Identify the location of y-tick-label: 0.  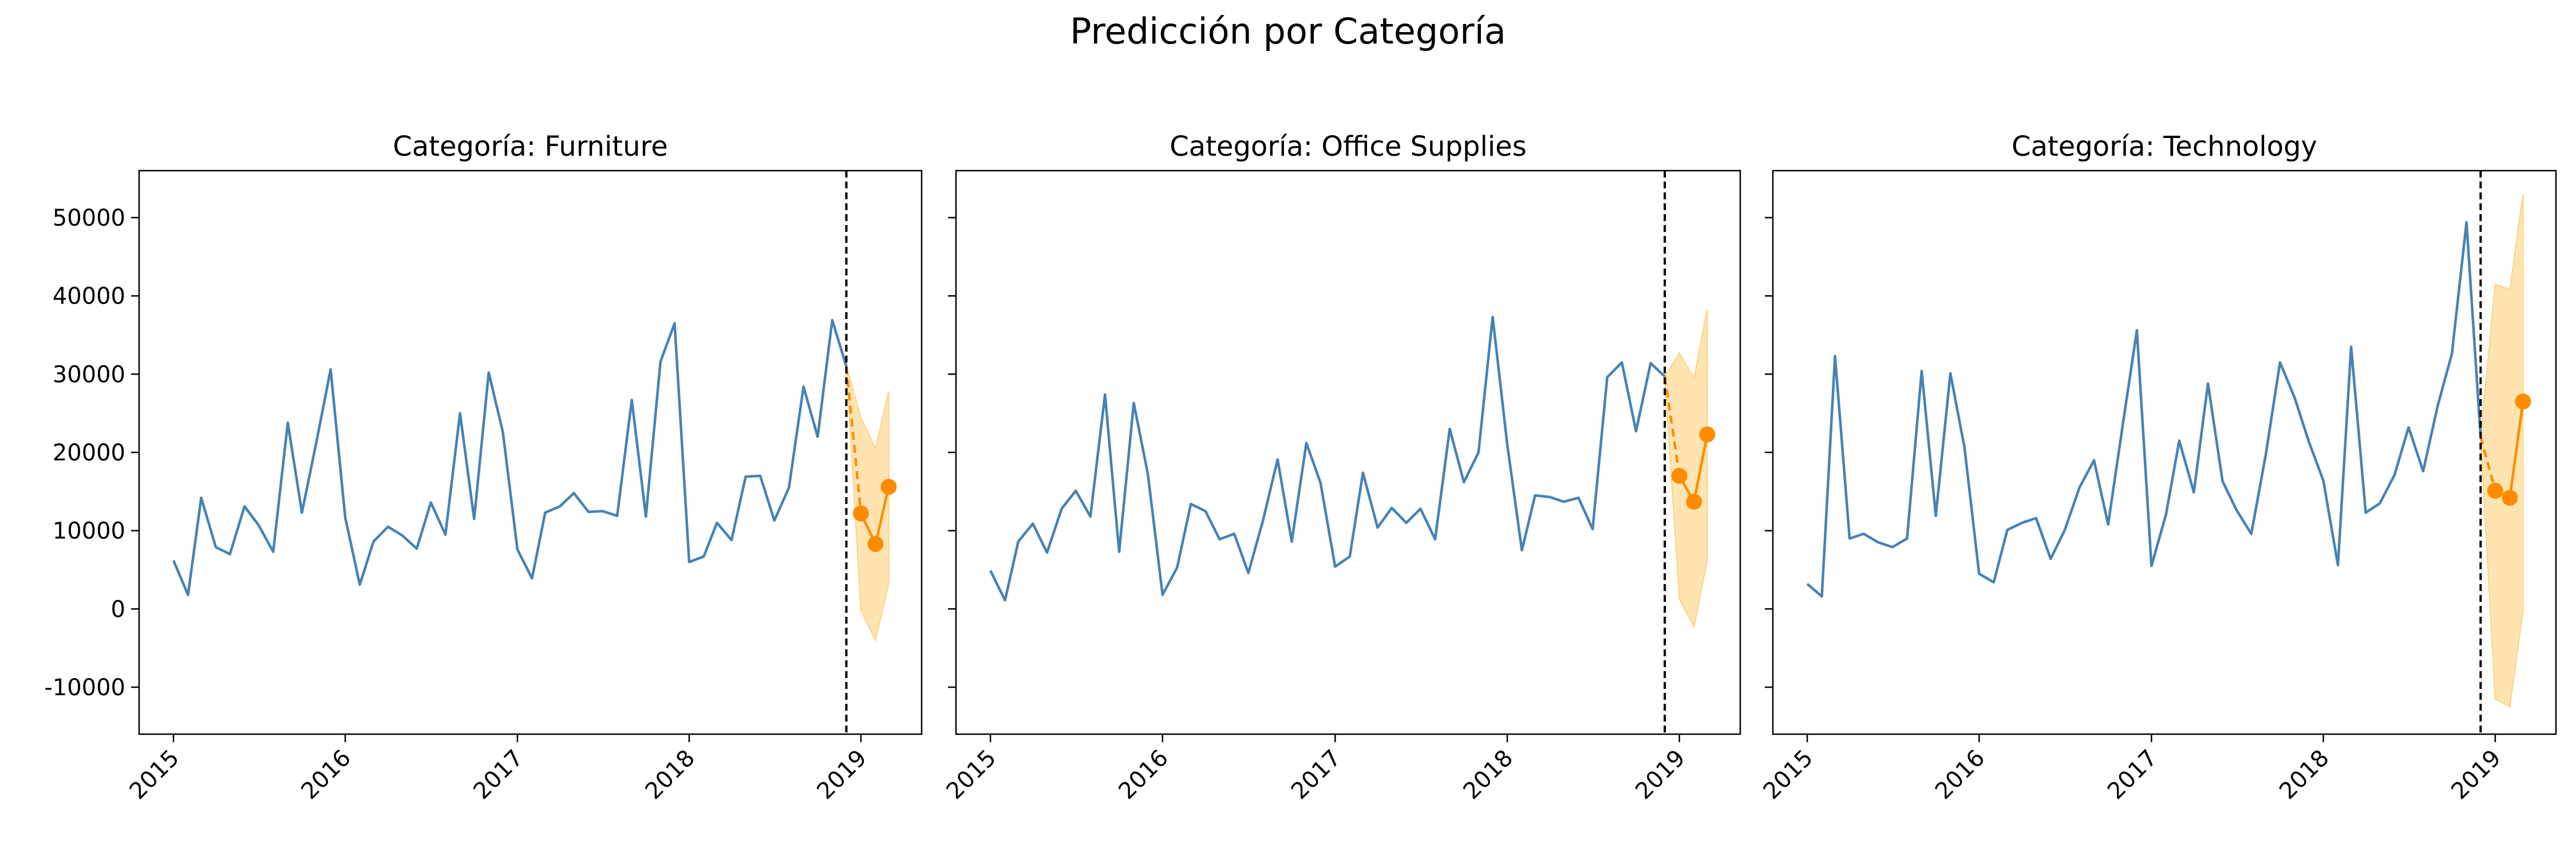
(118, 609).